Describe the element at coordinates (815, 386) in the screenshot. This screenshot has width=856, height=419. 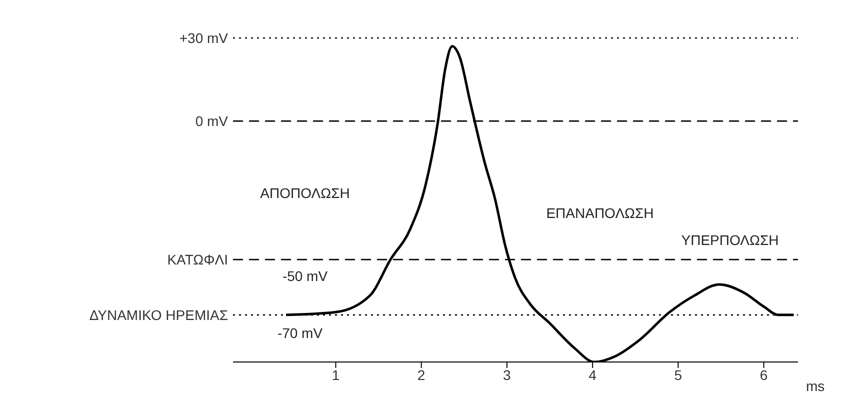
I see `x-axis-title: ms` at that location.